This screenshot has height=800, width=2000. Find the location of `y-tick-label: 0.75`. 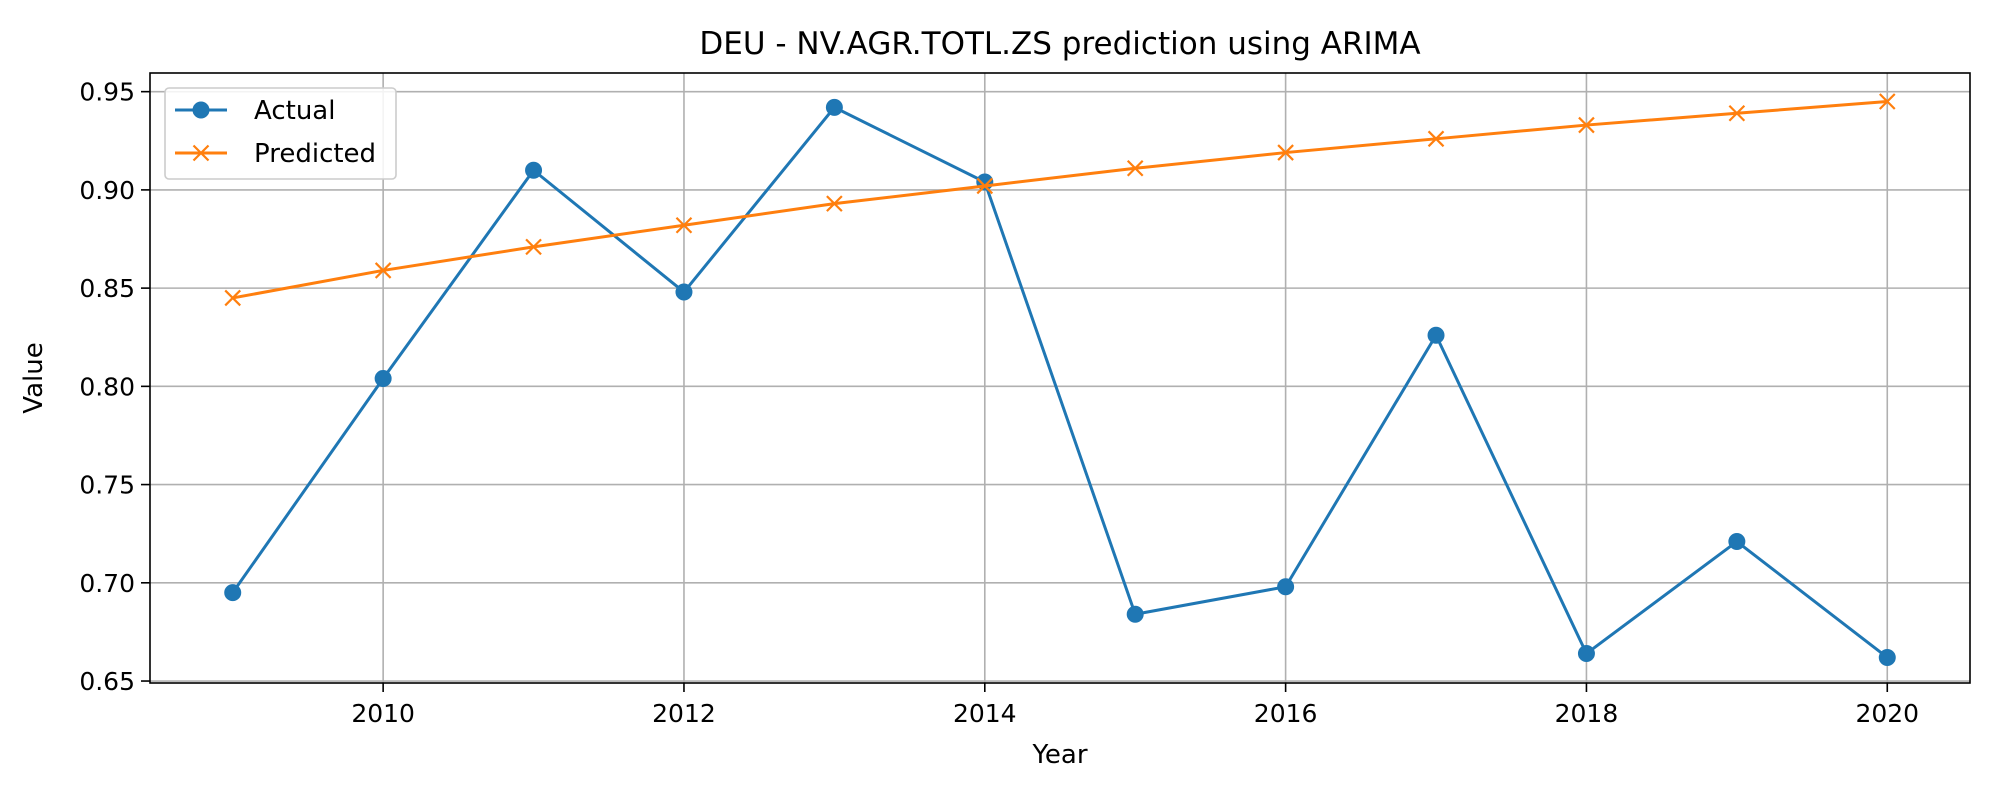

y-tick-label: 0.75 is located at coordinates (107, 485).